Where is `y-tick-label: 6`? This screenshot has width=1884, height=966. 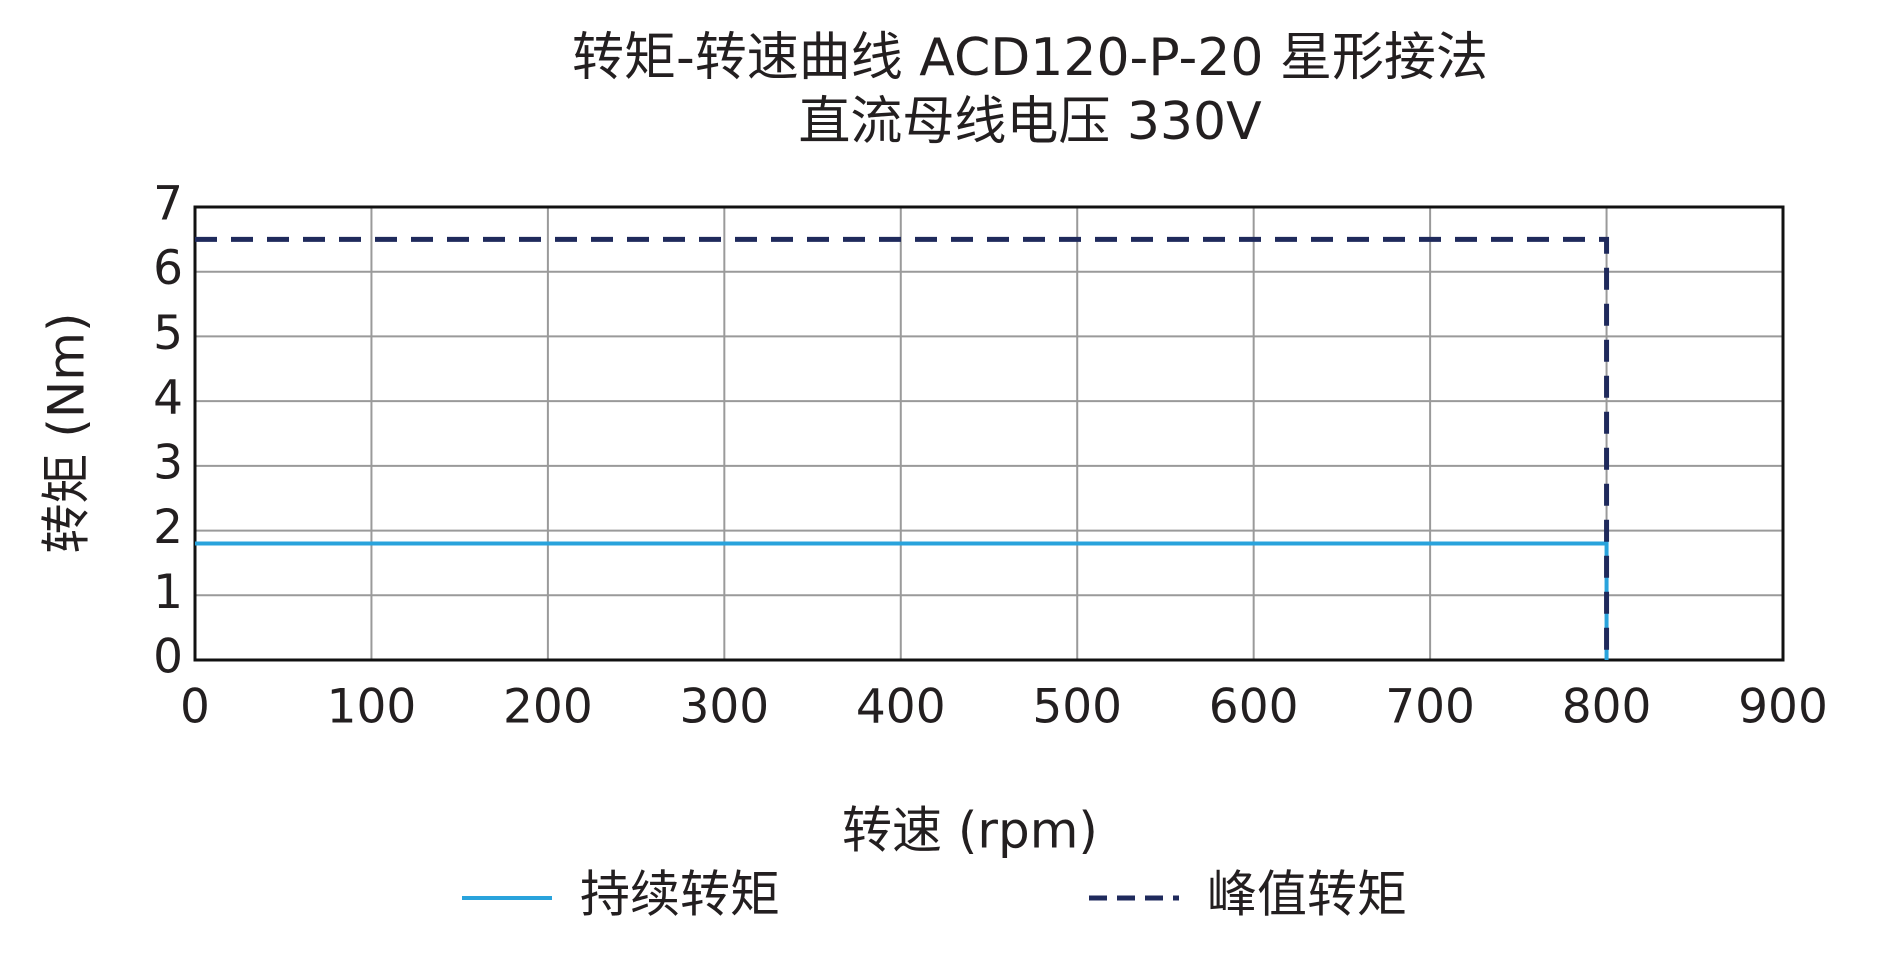 y-tick-label: 6 is located at coordinates (168, 268).